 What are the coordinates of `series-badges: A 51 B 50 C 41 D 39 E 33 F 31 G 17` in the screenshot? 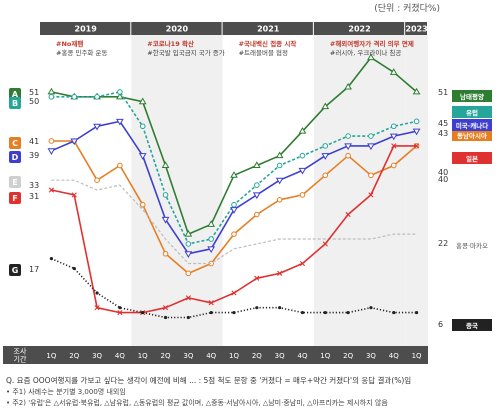 It's located at (24, 182).